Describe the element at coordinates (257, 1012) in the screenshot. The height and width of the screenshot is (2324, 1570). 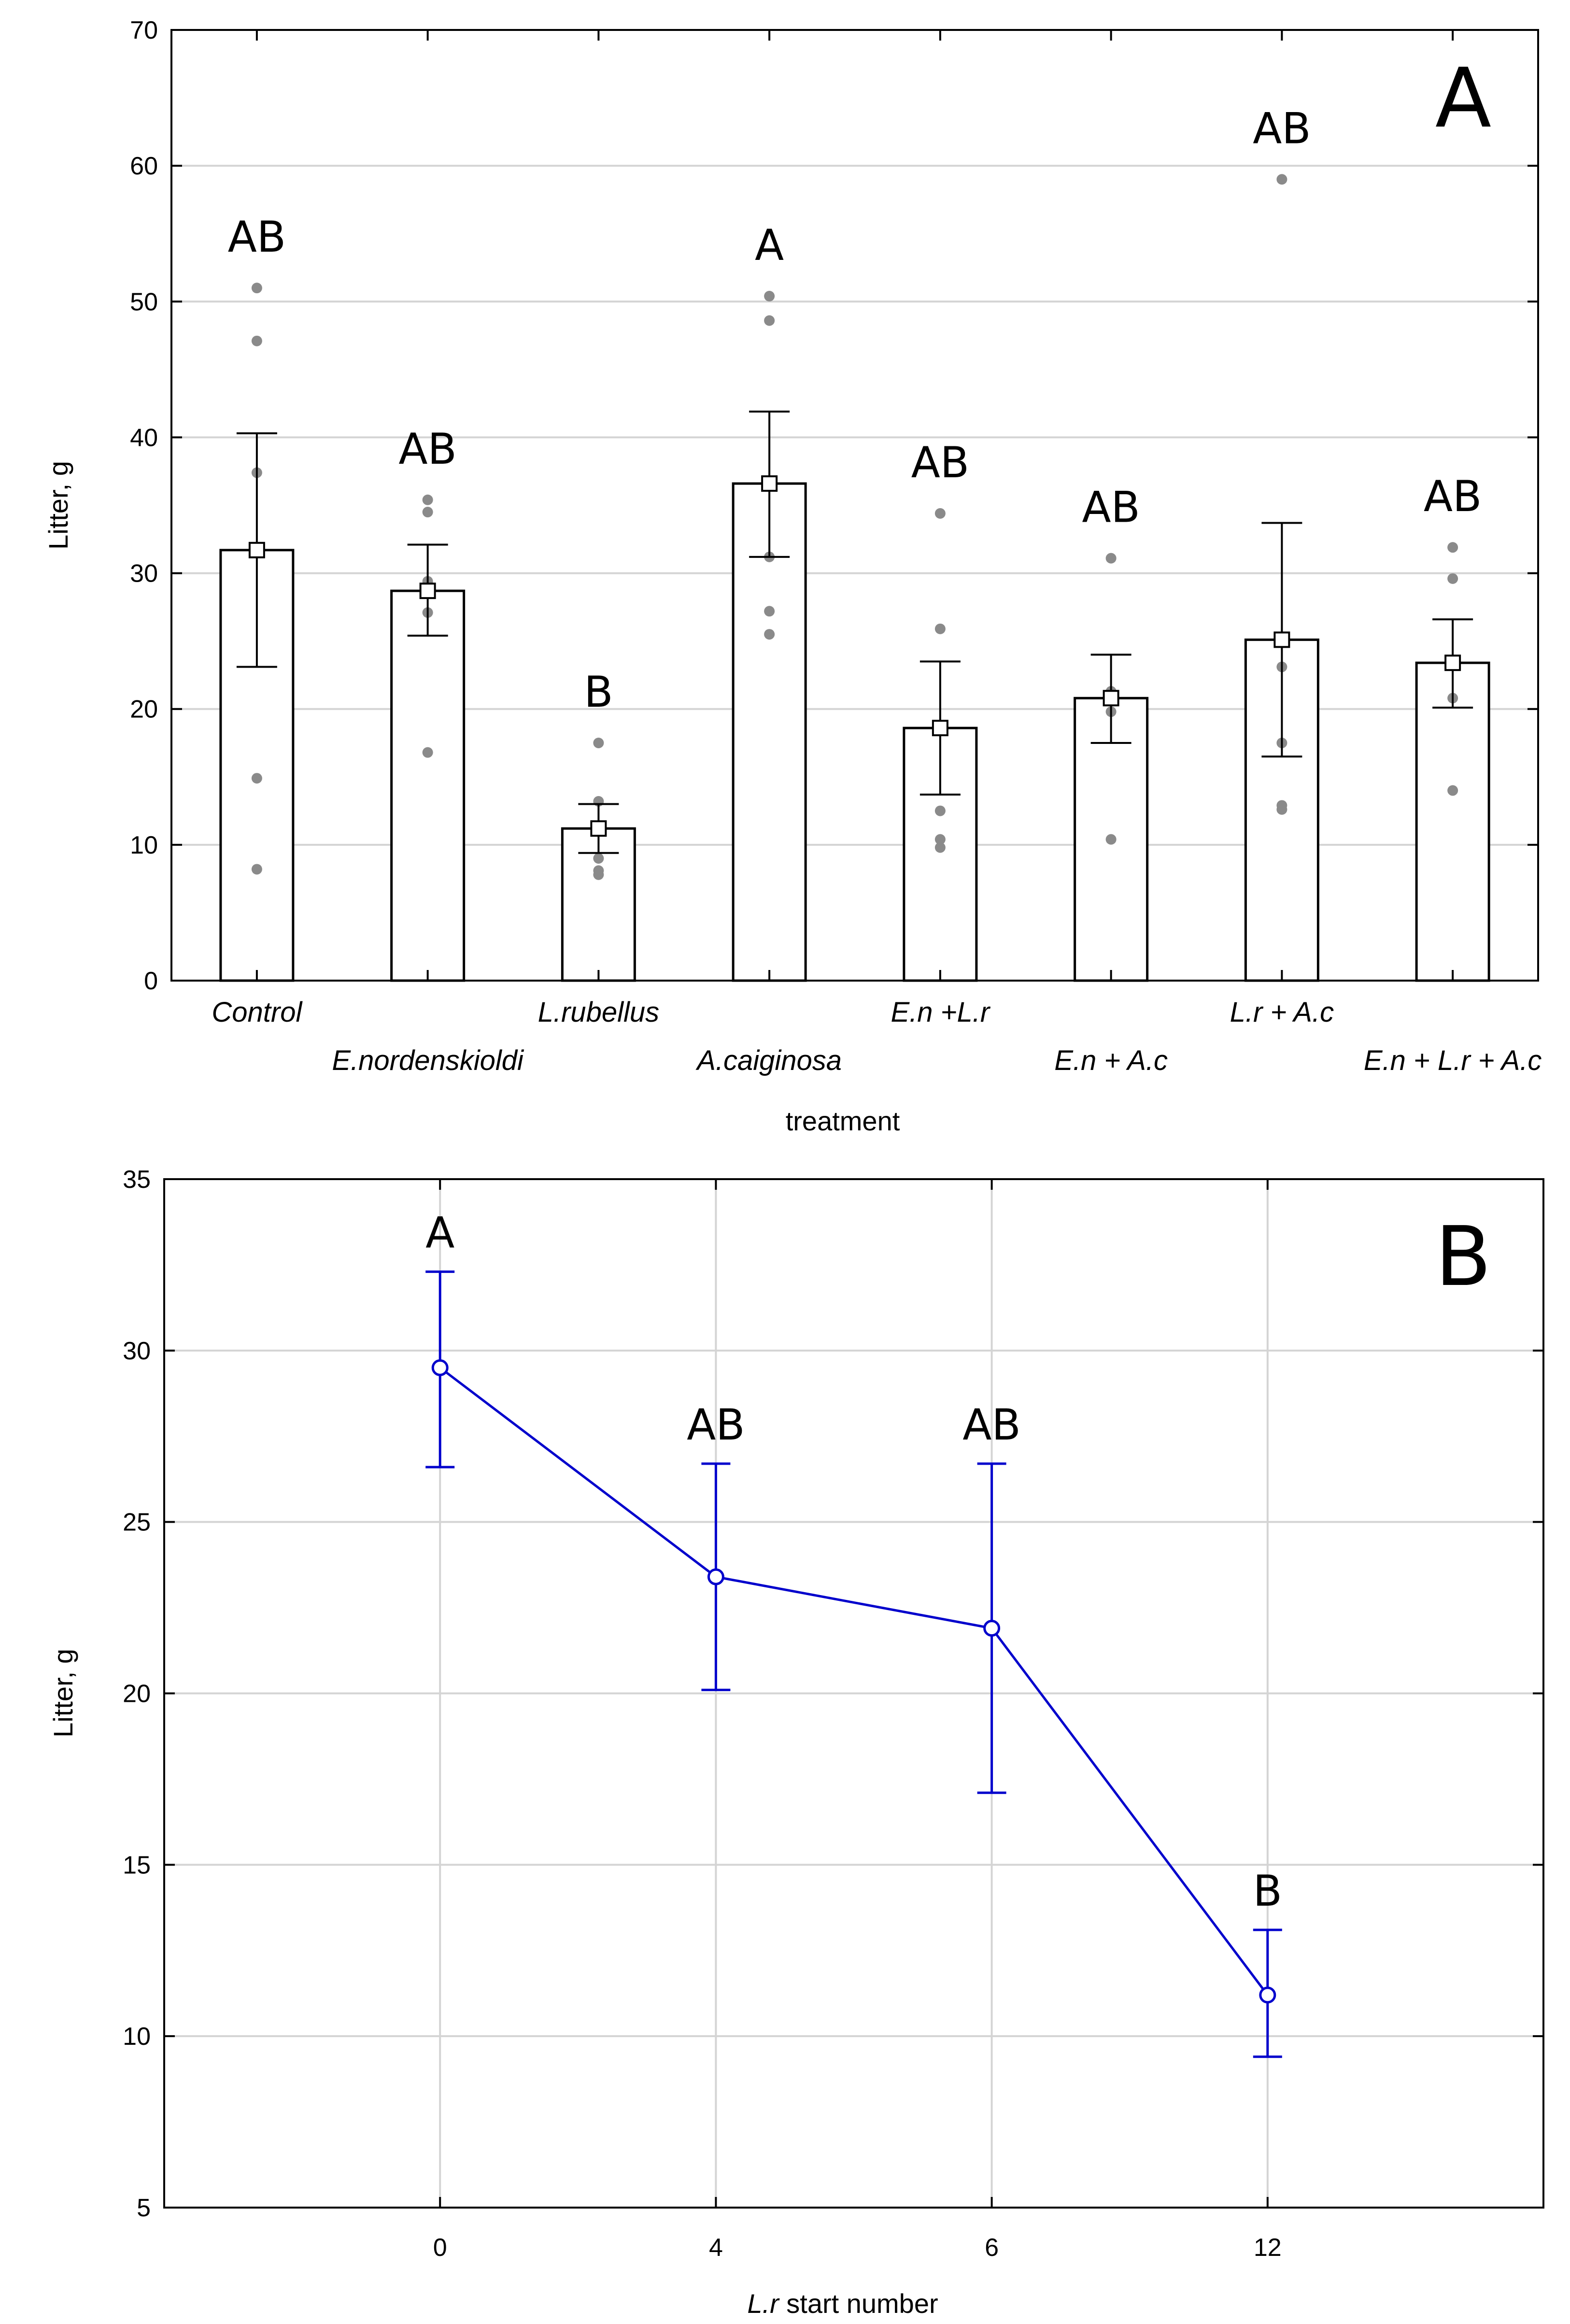
I see `panel-a-category-label: Control` at that location.